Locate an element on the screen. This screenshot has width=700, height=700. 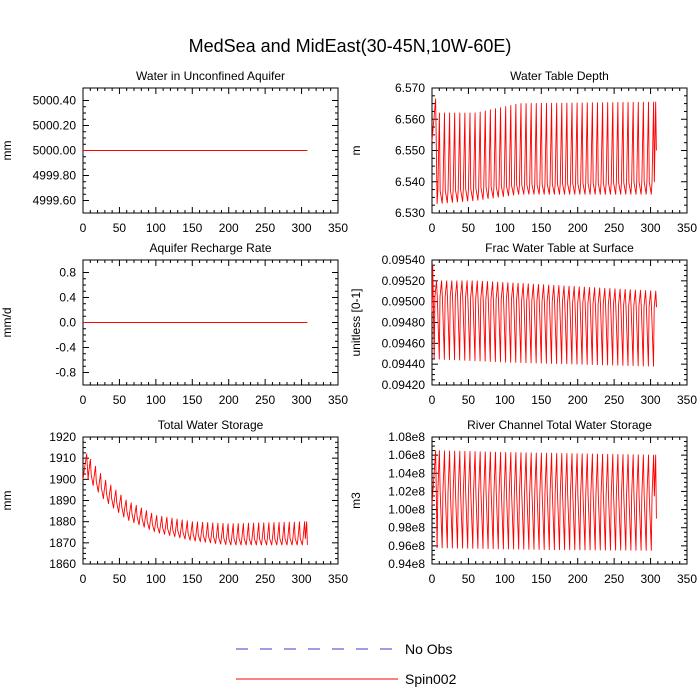
y-axis-label: m is located at coordinates (356, 151).